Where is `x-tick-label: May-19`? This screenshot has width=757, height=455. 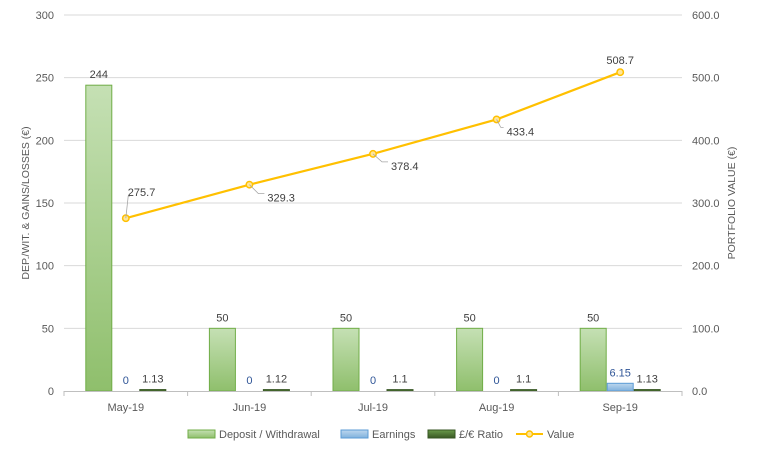
x-tick-label: May-19 is located at coordinates (125, 408).